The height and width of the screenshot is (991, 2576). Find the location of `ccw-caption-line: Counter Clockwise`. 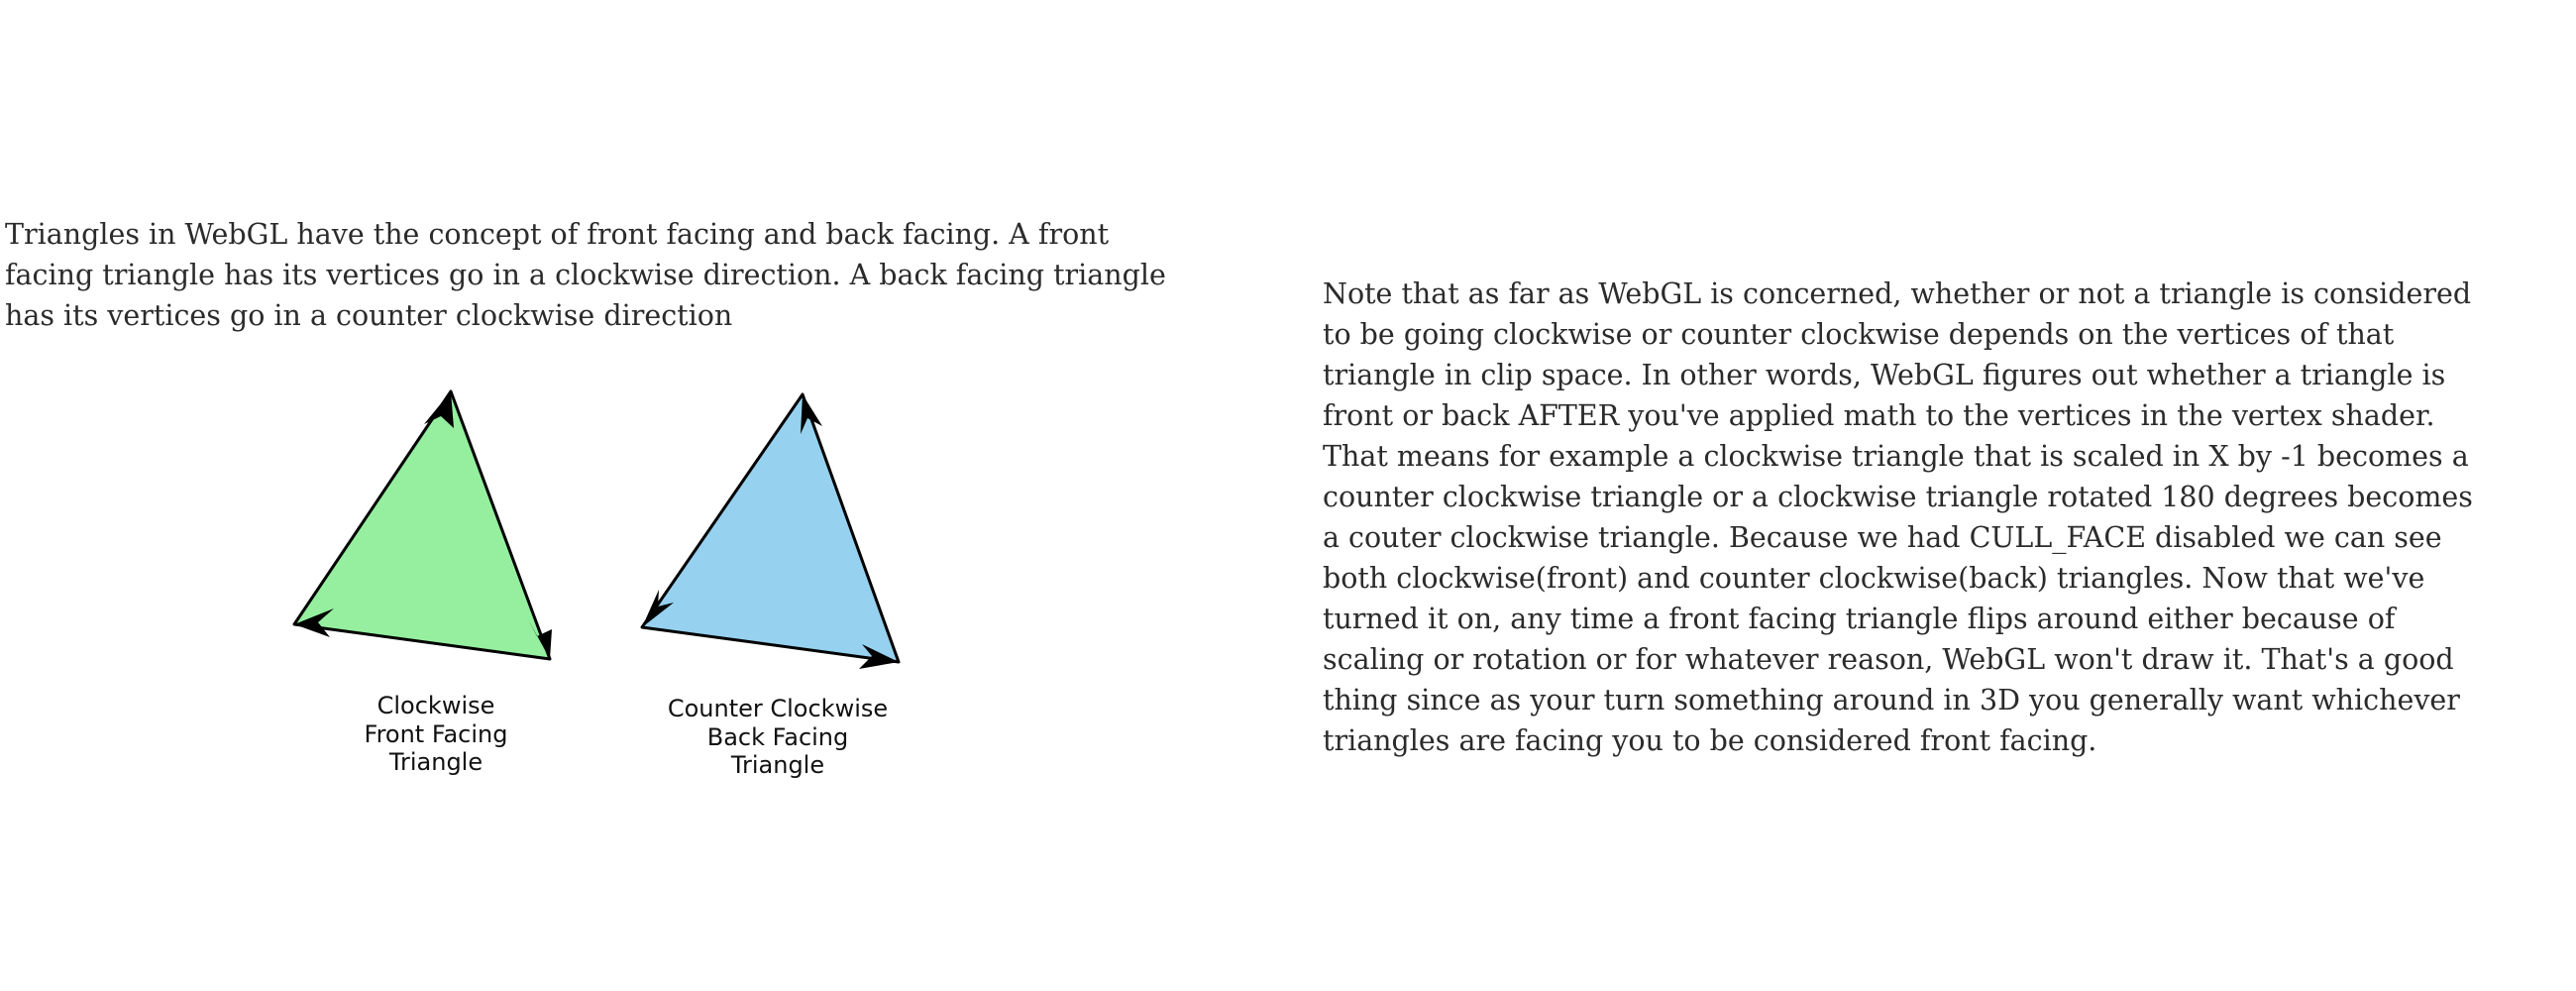

ccw-caption-line: Counter Clockwise is located at coordinates (778, 708).